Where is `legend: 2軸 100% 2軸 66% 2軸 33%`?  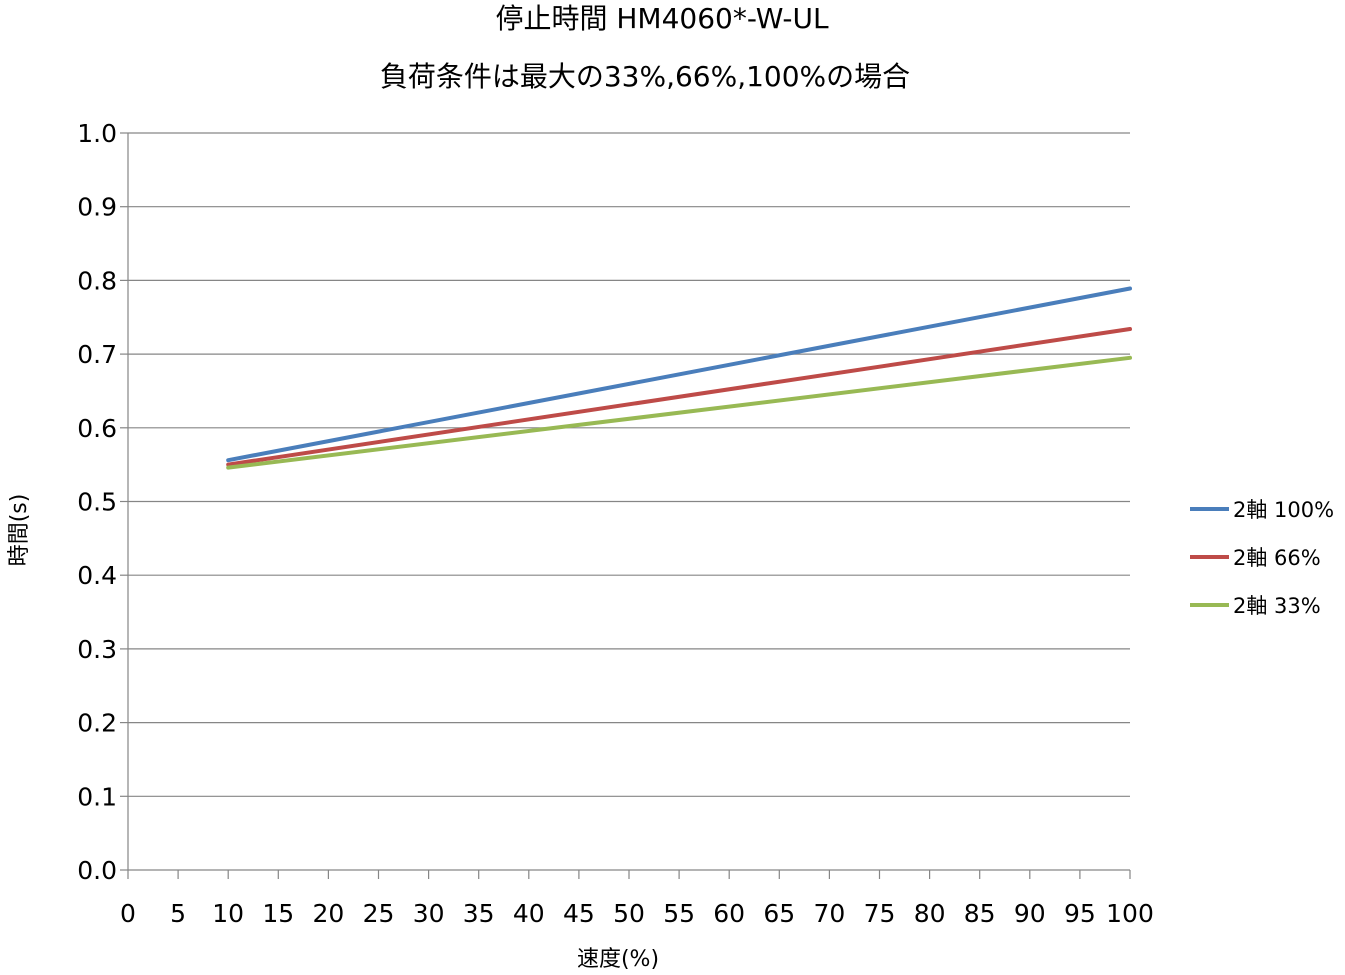
legend: 2軸 100% 2軸 66% 2軸 33% is located at coordinates (1262, 558).